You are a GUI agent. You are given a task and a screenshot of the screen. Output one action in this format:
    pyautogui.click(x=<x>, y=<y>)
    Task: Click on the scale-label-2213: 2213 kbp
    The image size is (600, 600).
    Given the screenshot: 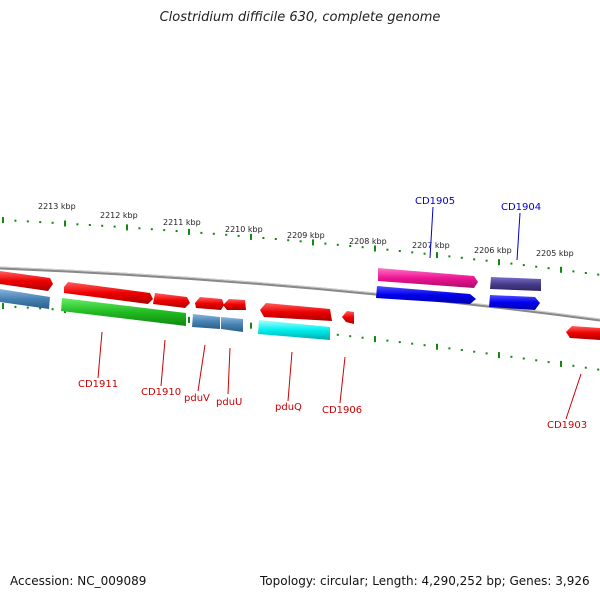 What is the action you would take?
    pyautogui.click(x=57, y=206)
    